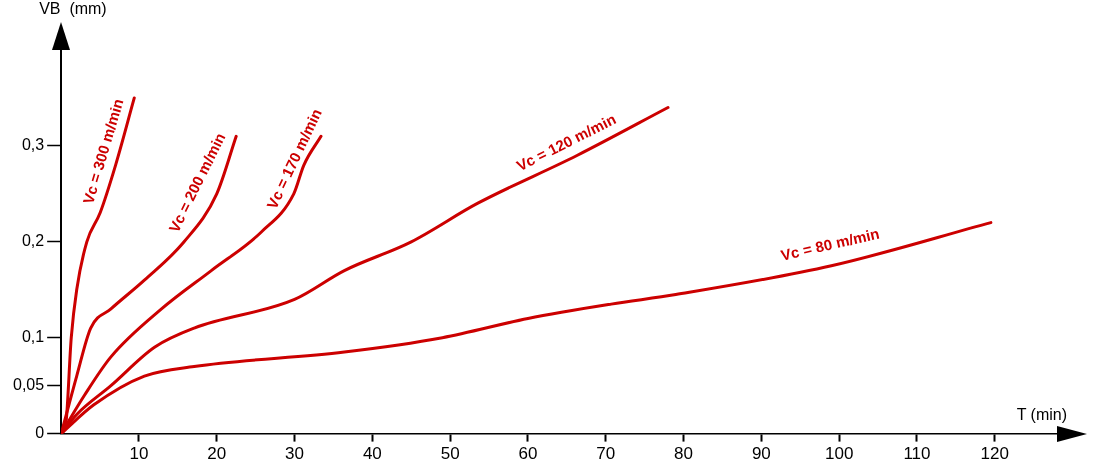 The image size is (1107, 468). What do you see at coordinates (372, 454) in the screenshot?
I see `x-tick-label: 40` at bounding box center [372, 454].